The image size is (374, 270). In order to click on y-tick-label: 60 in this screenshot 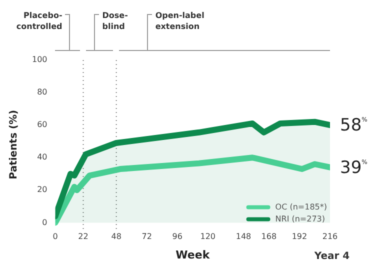, I will do `click(42, 125)`.